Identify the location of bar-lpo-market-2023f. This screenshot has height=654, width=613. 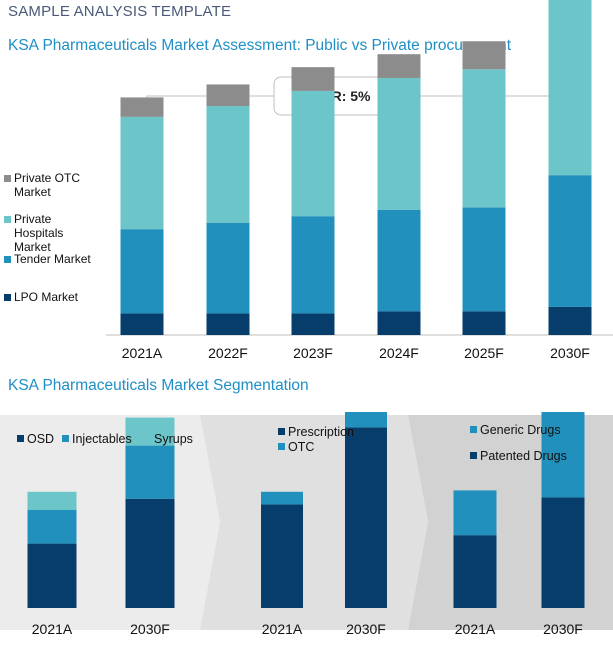
(313, 324).